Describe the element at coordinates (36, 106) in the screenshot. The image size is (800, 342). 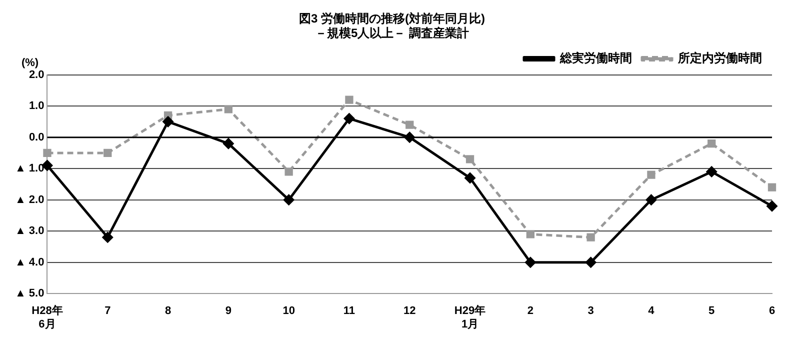
I see `y-tick-label: 1.0` at that location.